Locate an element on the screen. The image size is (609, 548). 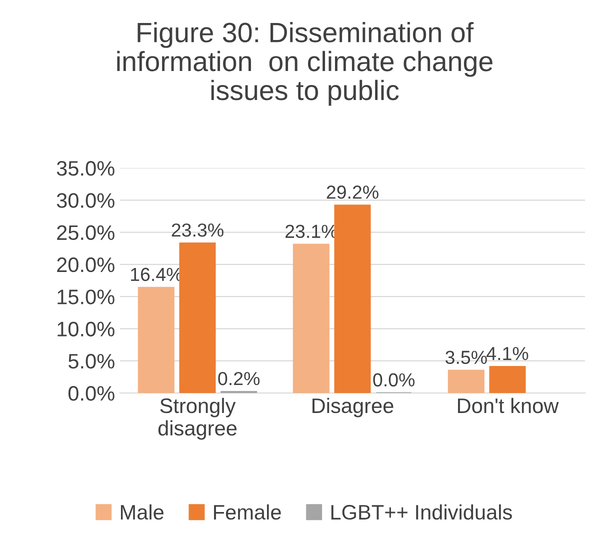
data-label: 4.1% is located at coordinates (507, 353).